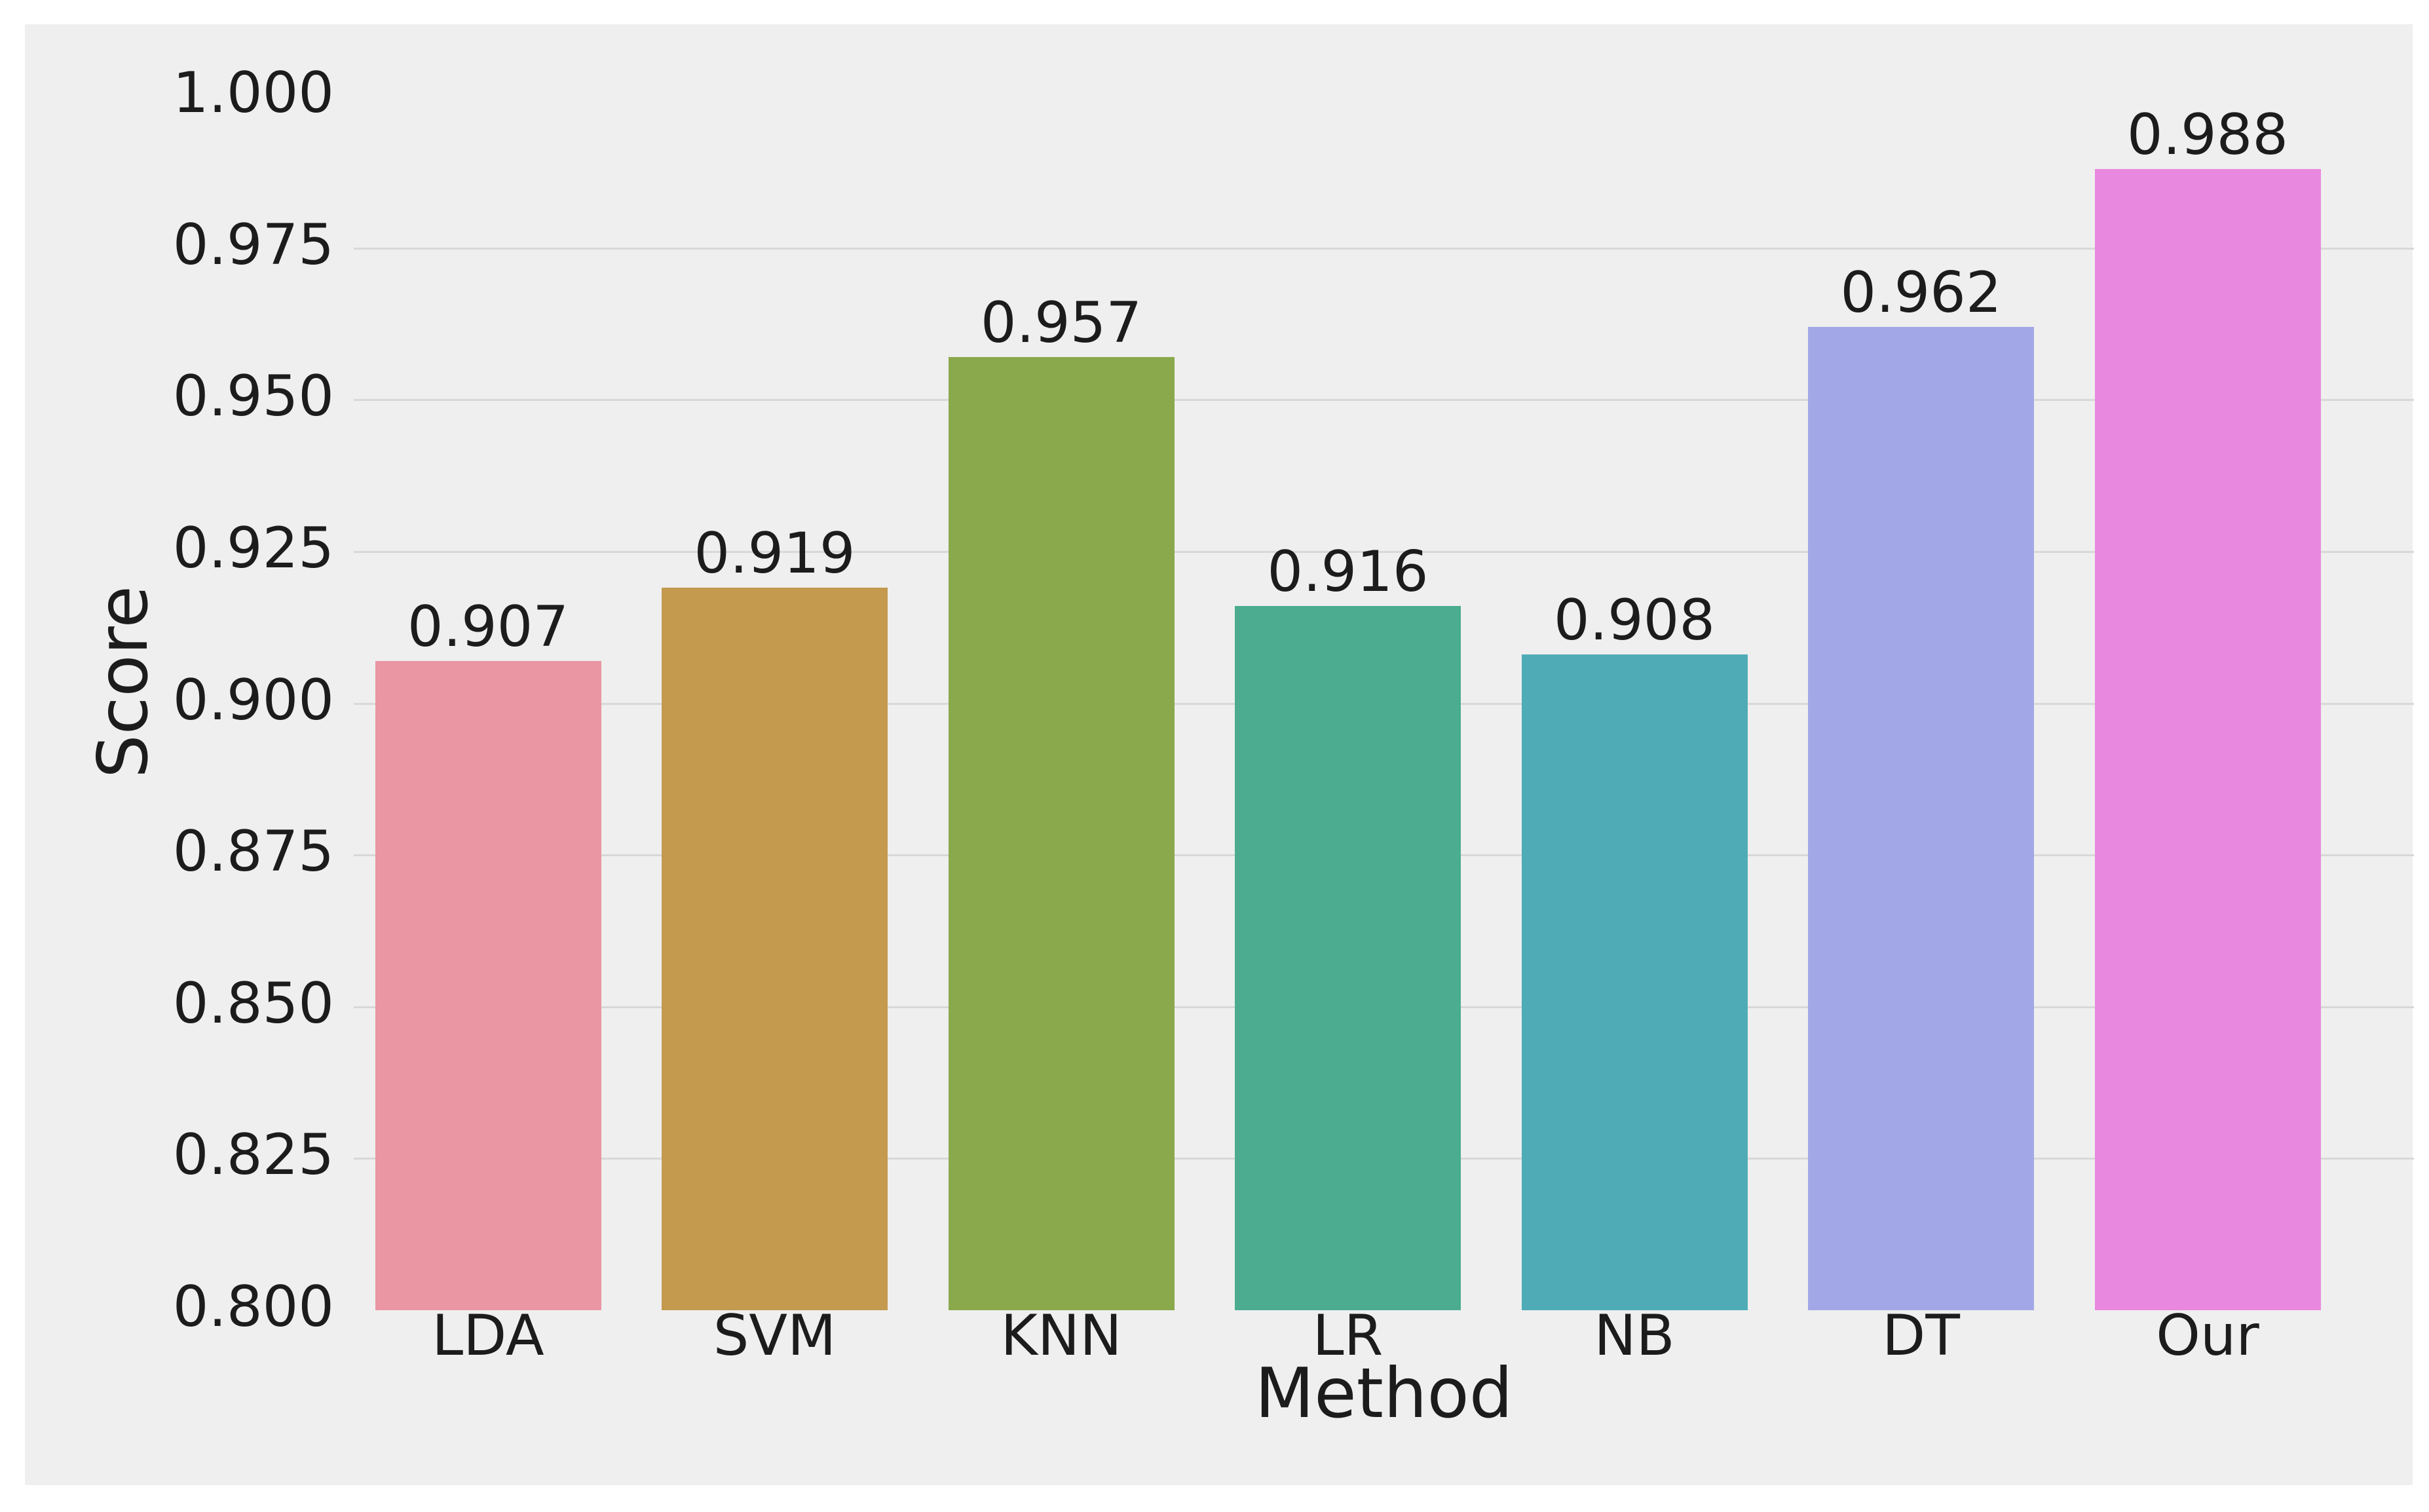  I want to click on bar-value-label: 0.916, so click(1348, 572).